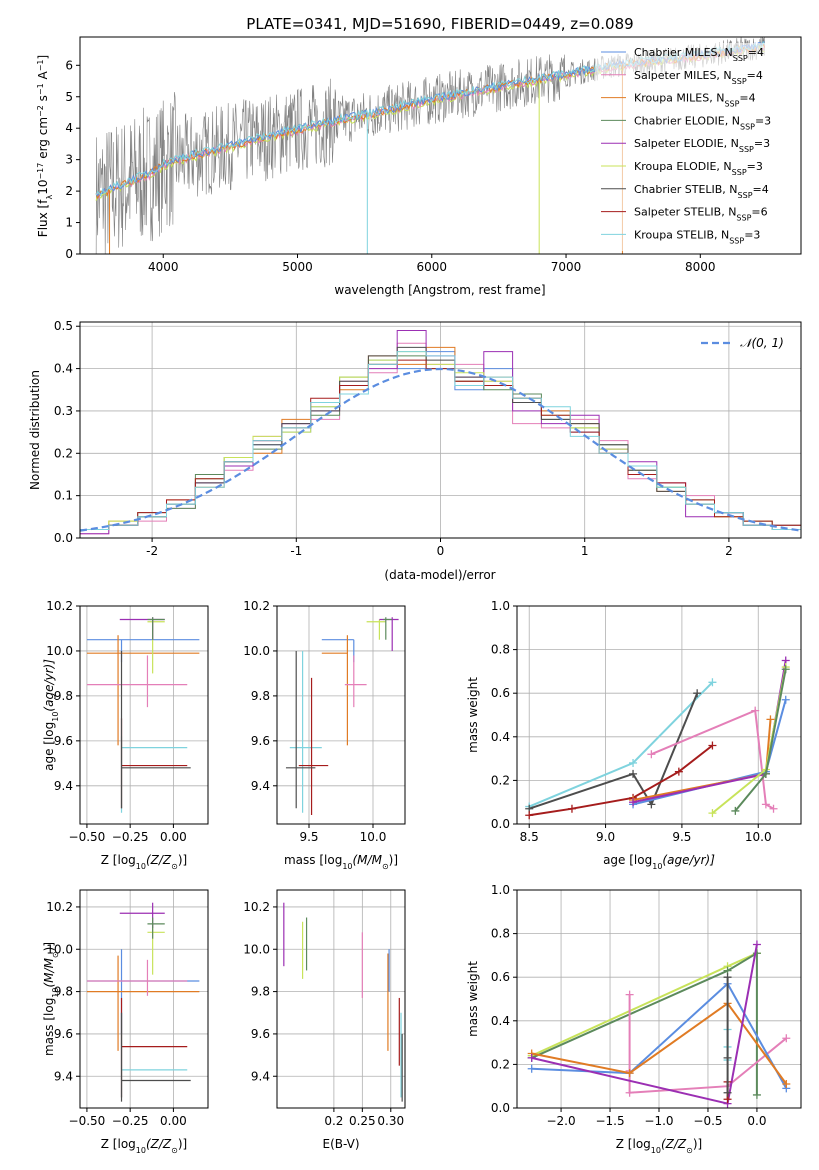 The width and height of the screenshot is (819, 1170). Describe the element at coordinates (700, 267) in the screenshot. I see `x-tick-label: 8000` at that location.